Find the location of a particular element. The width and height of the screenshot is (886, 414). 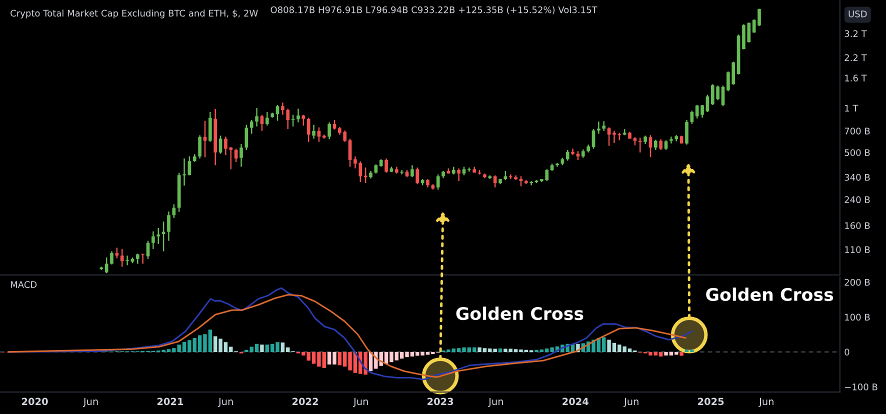

y-tick-label: 200 B is located at coordinates (857, 282).